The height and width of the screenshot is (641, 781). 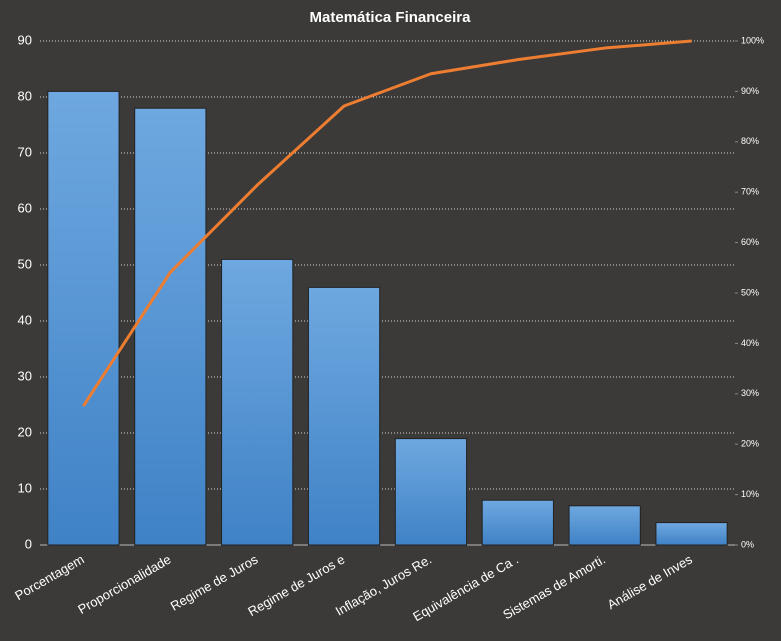 I want to click on y-tick-label: 40, so click(x=25, y=319).